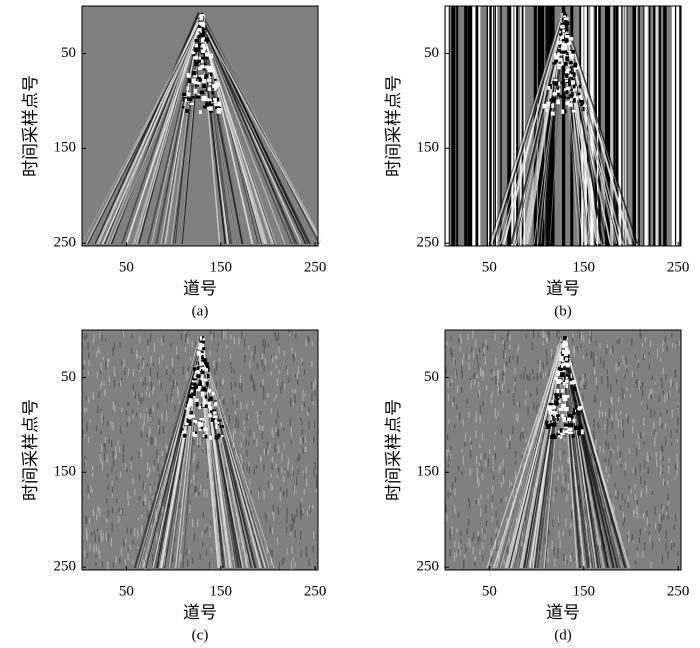 This screenshot has width=700, height=648. I want to click on caption: (c), so click(200, 635).